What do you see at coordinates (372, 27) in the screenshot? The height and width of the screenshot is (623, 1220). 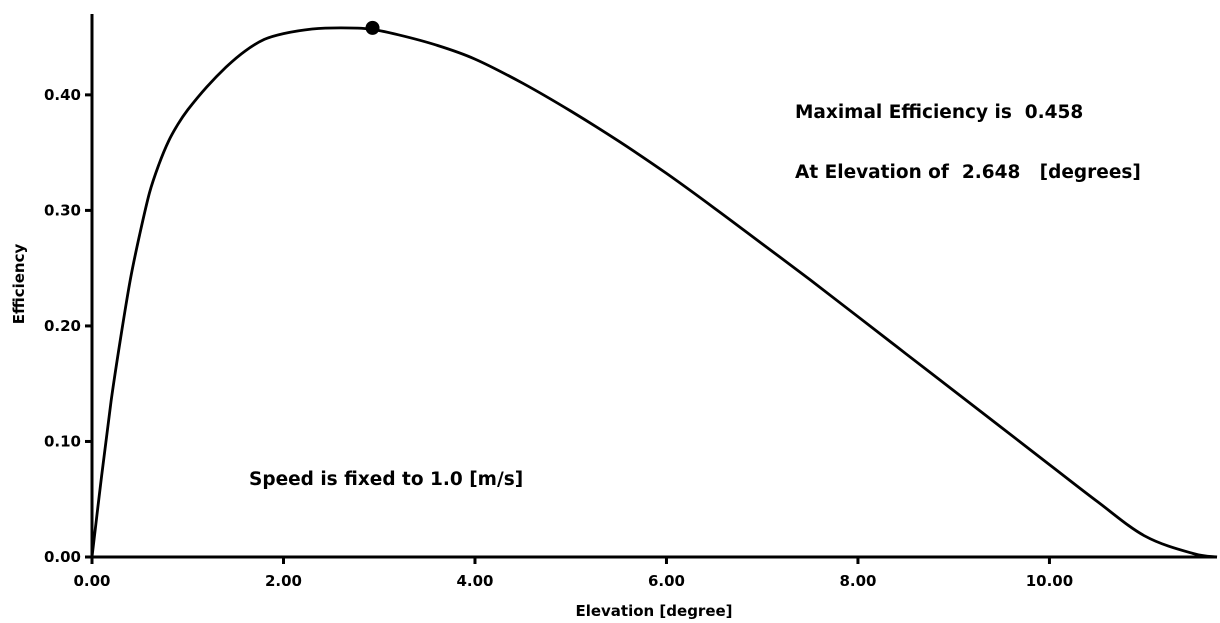 I see `max-efficiency-marker` at bounding box center [372, 27].